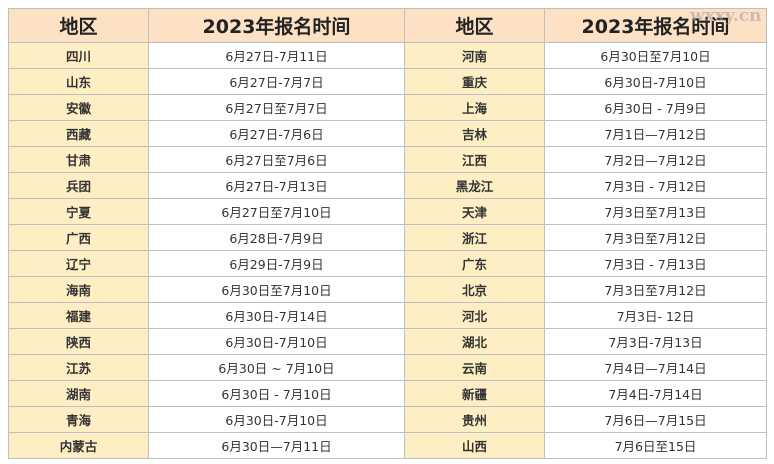 This screenshot has width=774, height=464. What do you see at coordinates (78, 445) in the screenshot?
I see `region-cell: 内蒙古` at bounding box center [78, 445].